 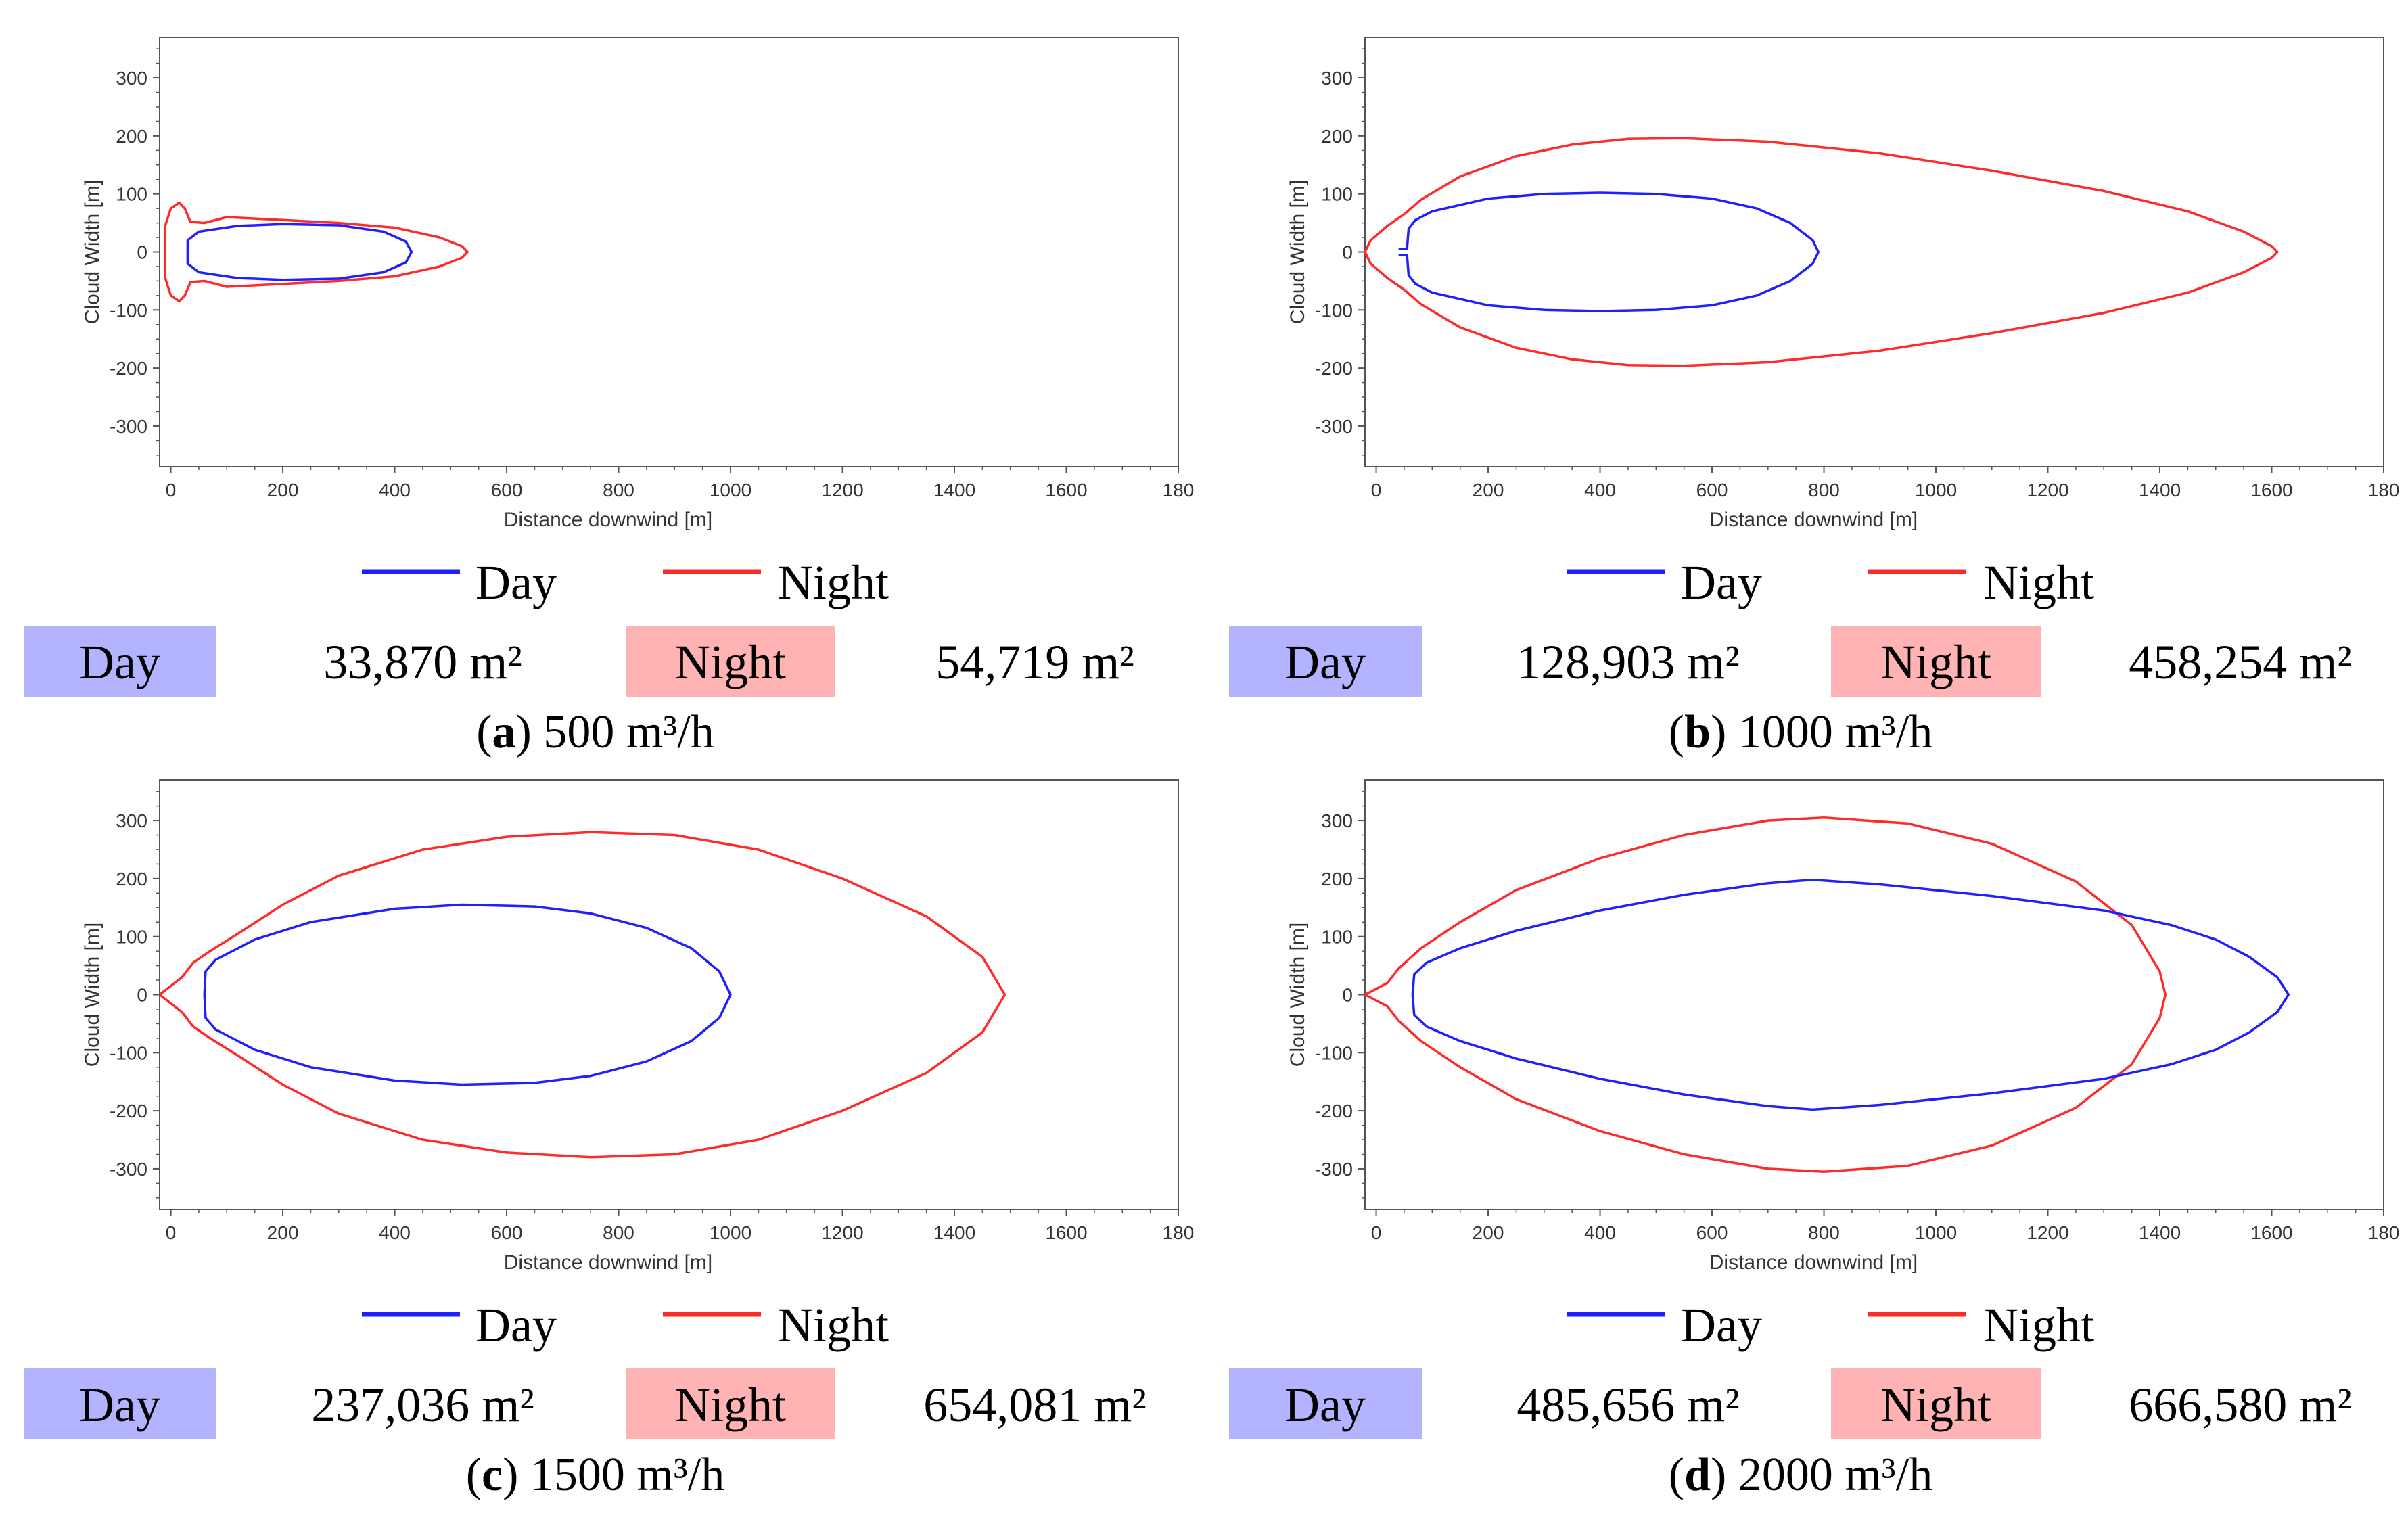 What do you see at coordinates (621, 1475) in the screenshot?
I see `caption-rate: 1500 m³/h` at bounding box center [621, 1475].